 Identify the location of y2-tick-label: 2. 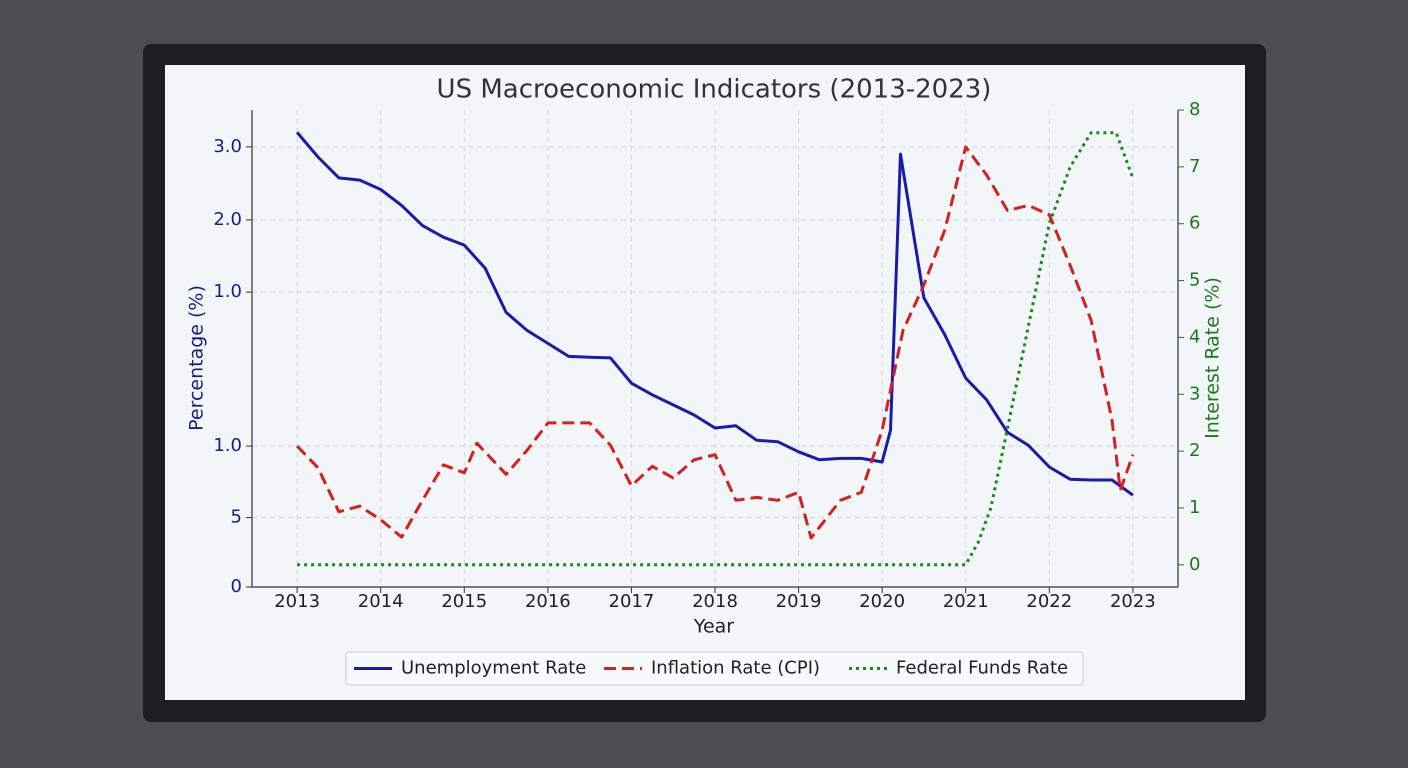
(1194, 450).